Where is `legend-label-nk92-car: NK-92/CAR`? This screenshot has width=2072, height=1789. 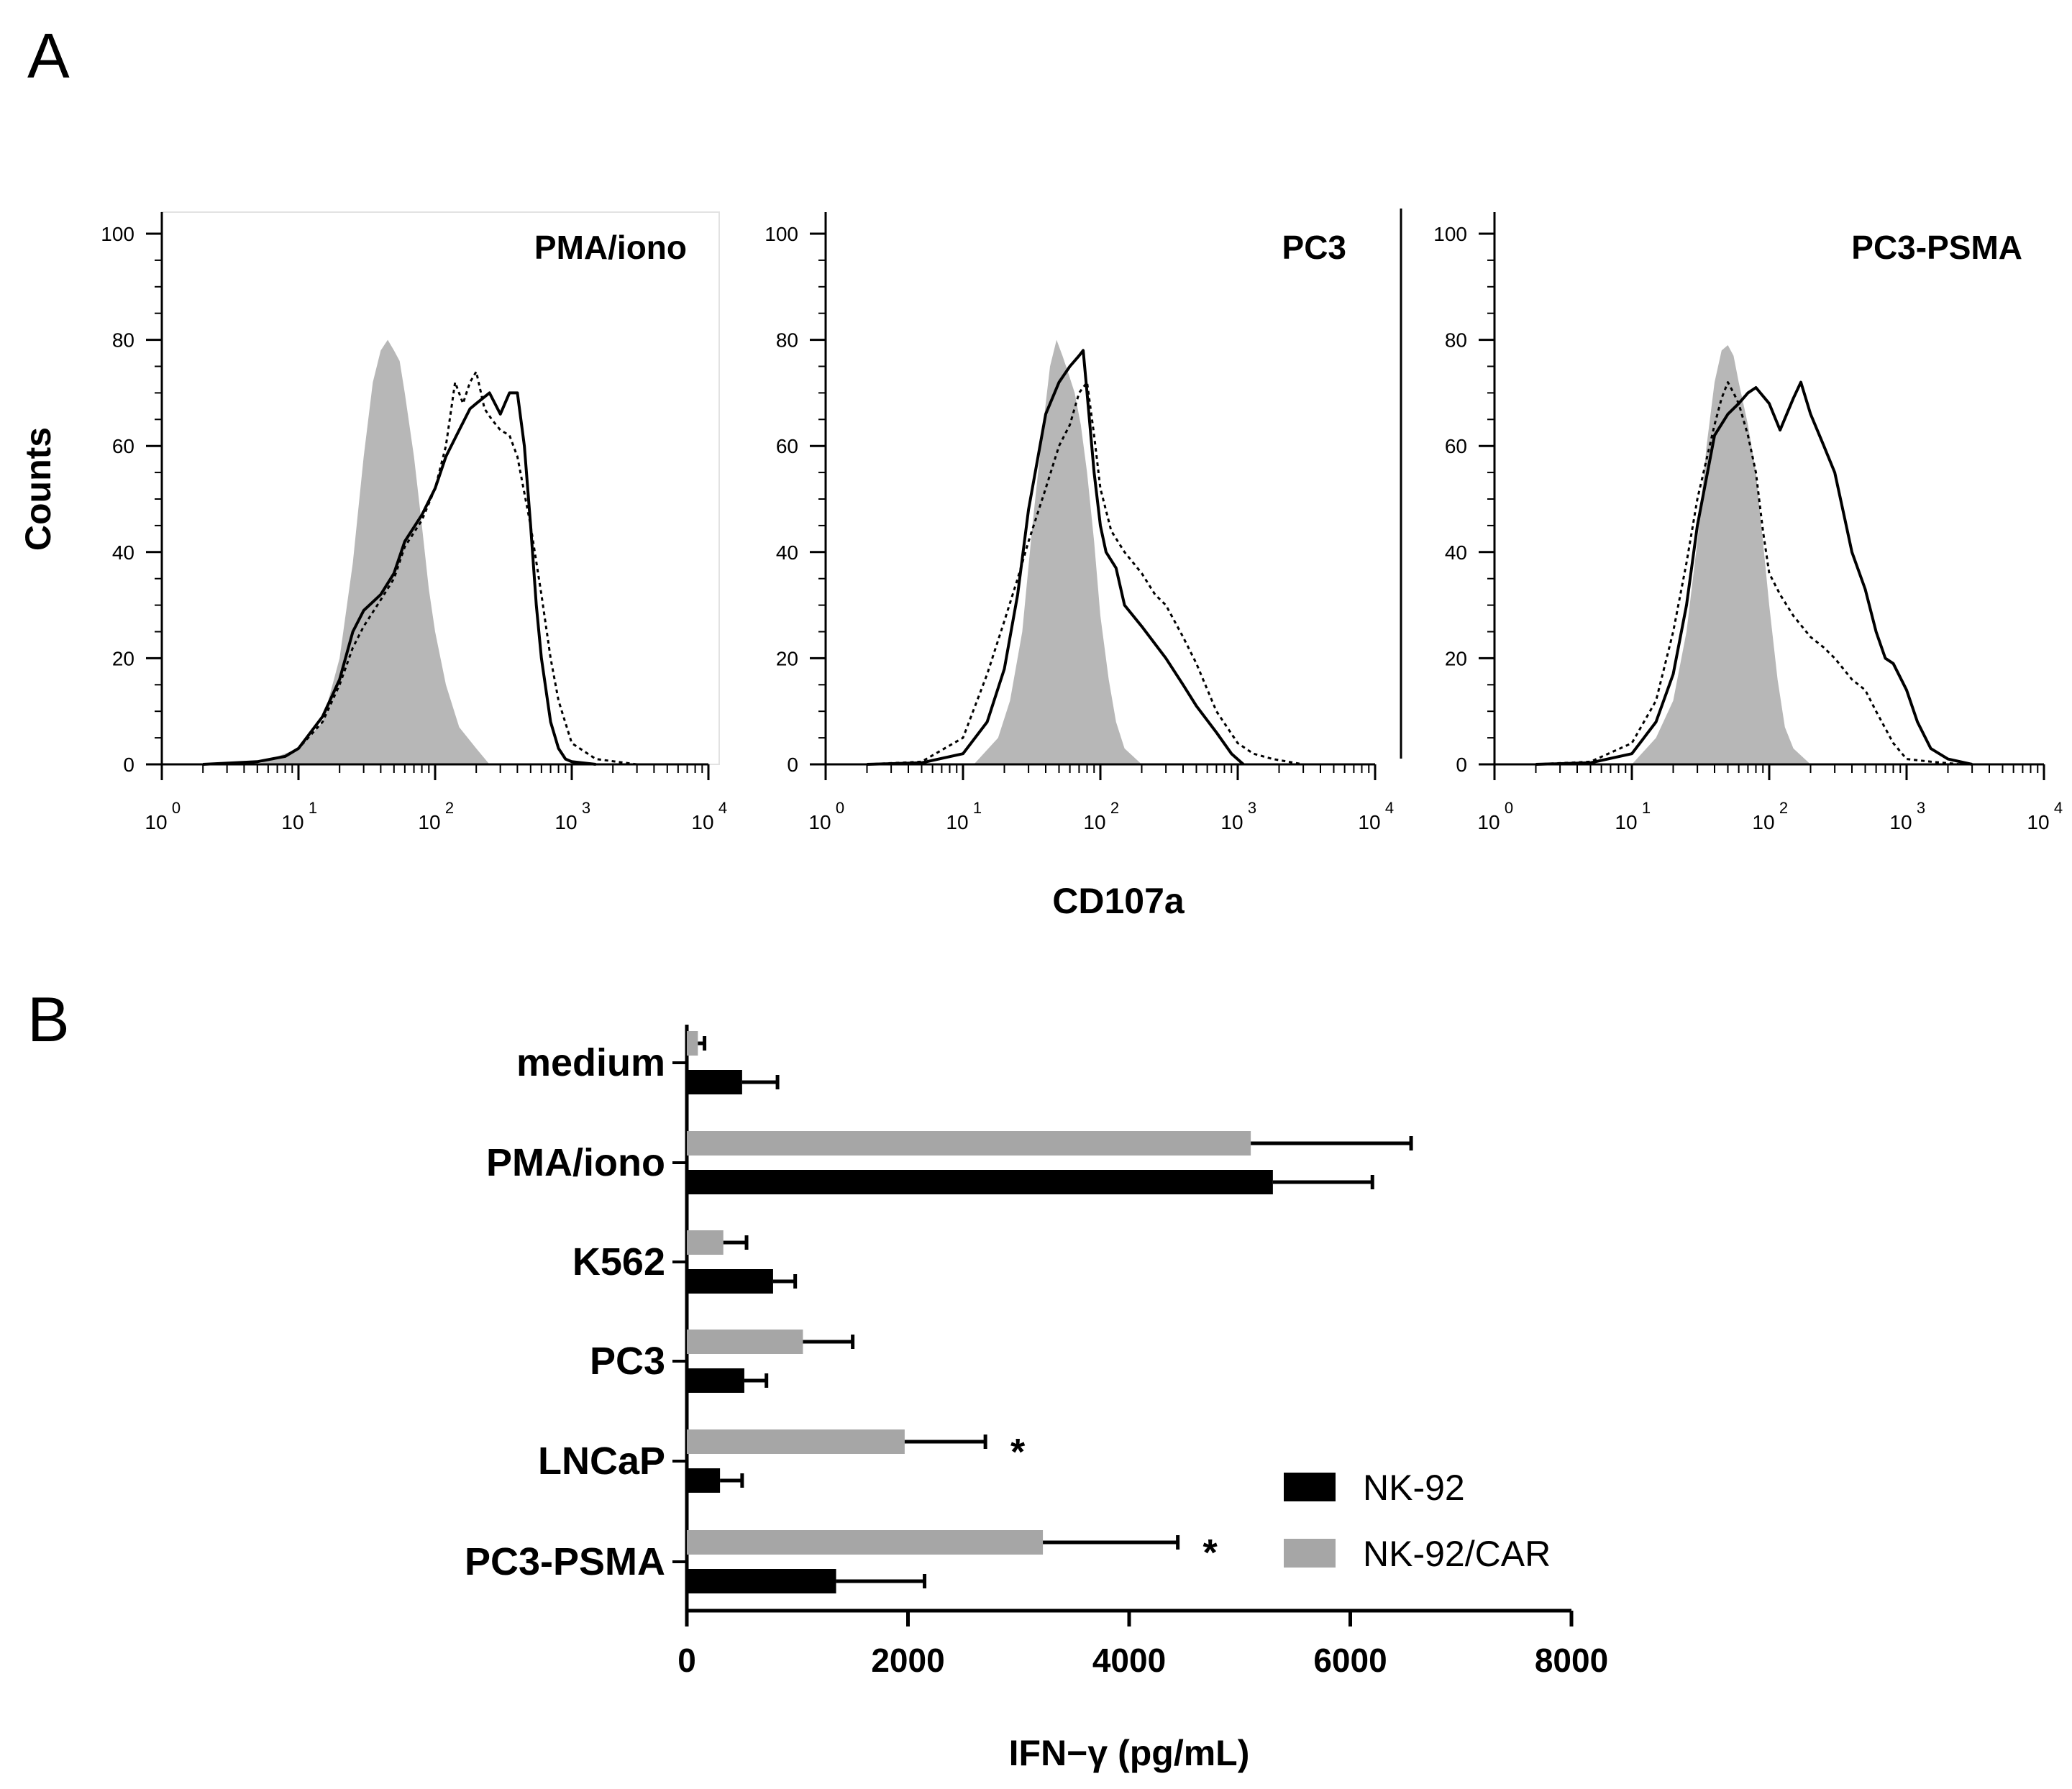
legend-label-nk92-car: NK-92/CAR is located at coordinates (1457, 1554).